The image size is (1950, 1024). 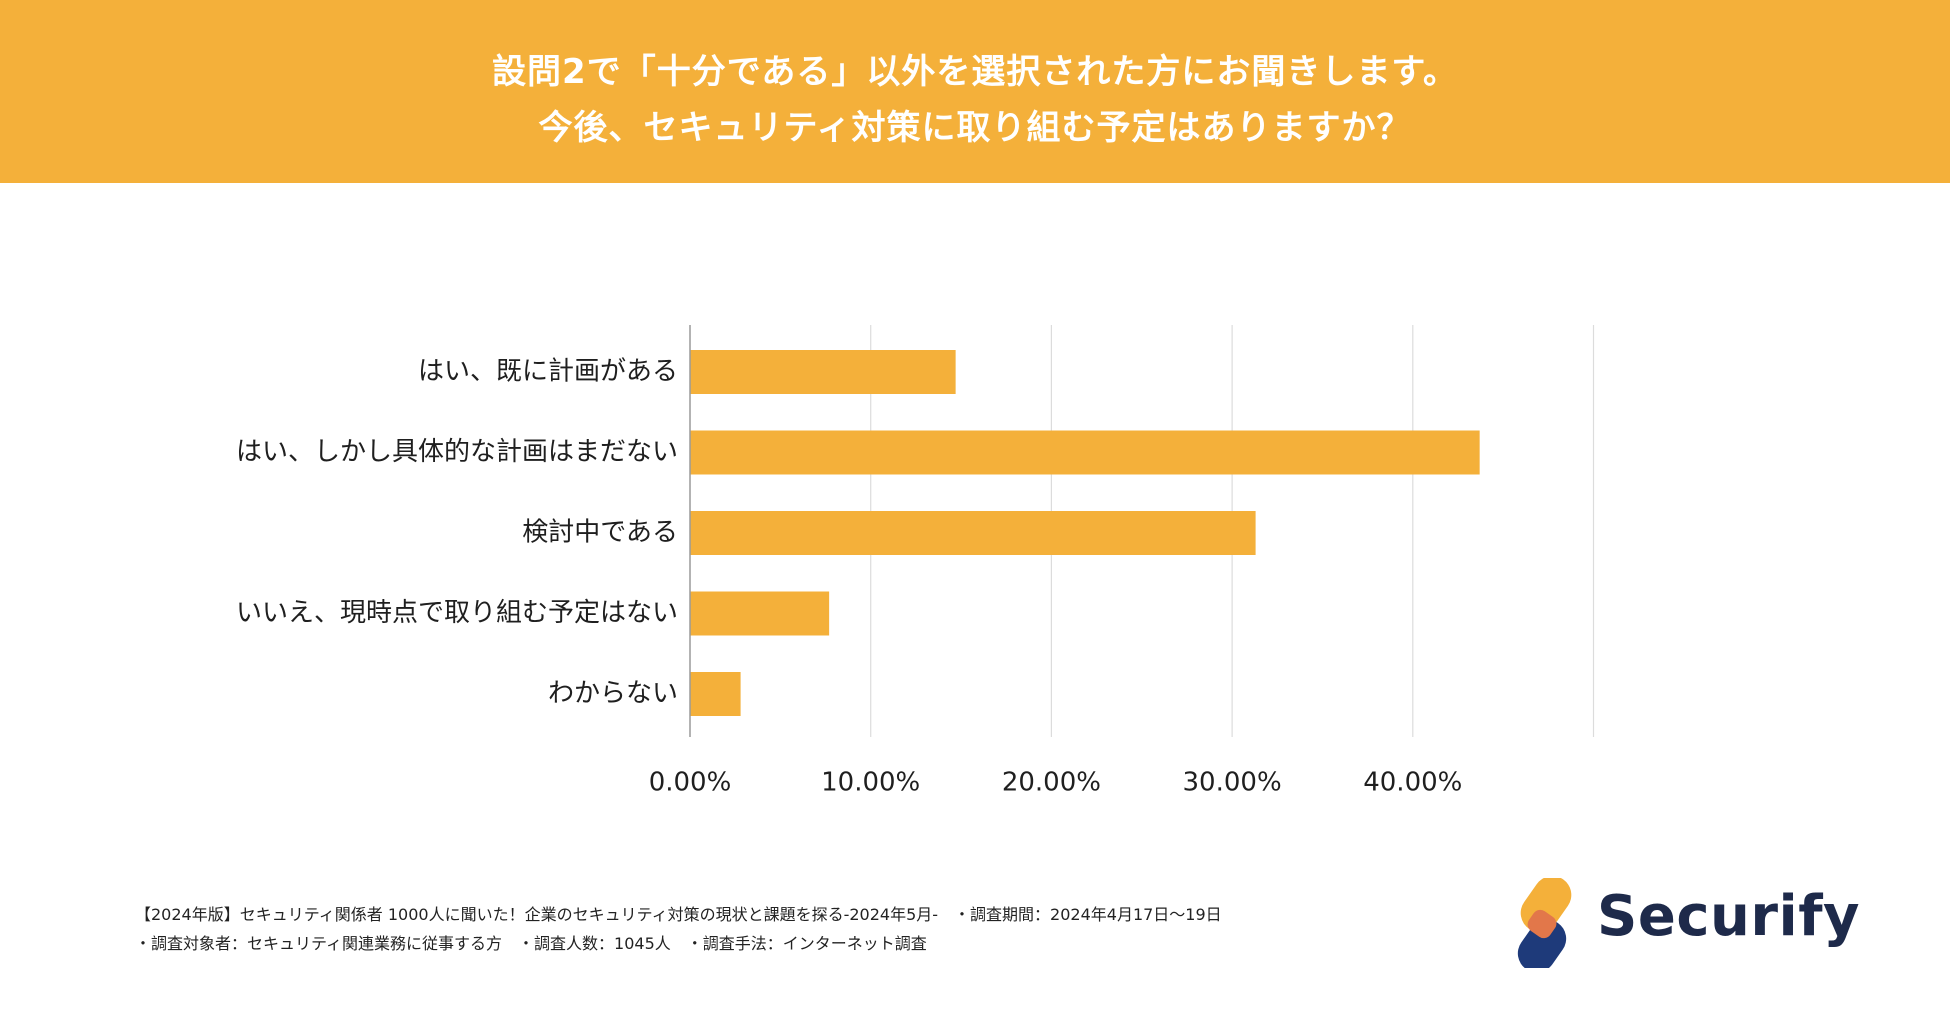 I want to click on category-label: はい、しかし具体的な計画はまだない, so click(x=457, y=452).